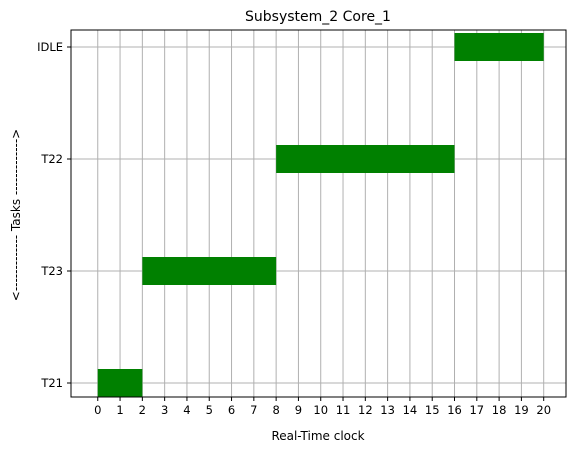  What do you see at coordinates (499, 47) in the screenshot?
I see `task-bar-idle` at bounding box center [499, 47].